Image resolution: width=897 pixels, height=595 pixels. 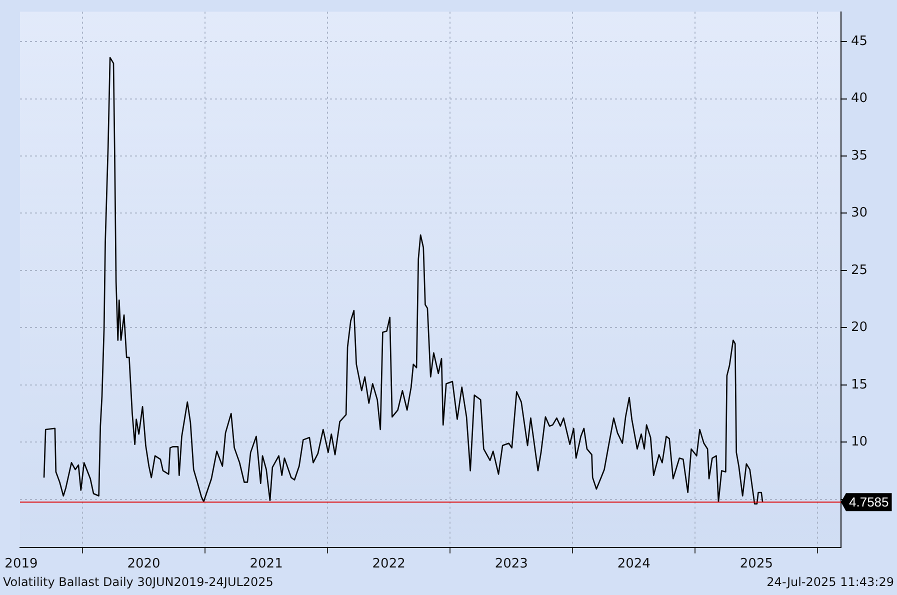 What do you see at coordinates (143, 564) in the screenshot?
I see `x-tick-label: 2020` at bounding box center [143, 564].